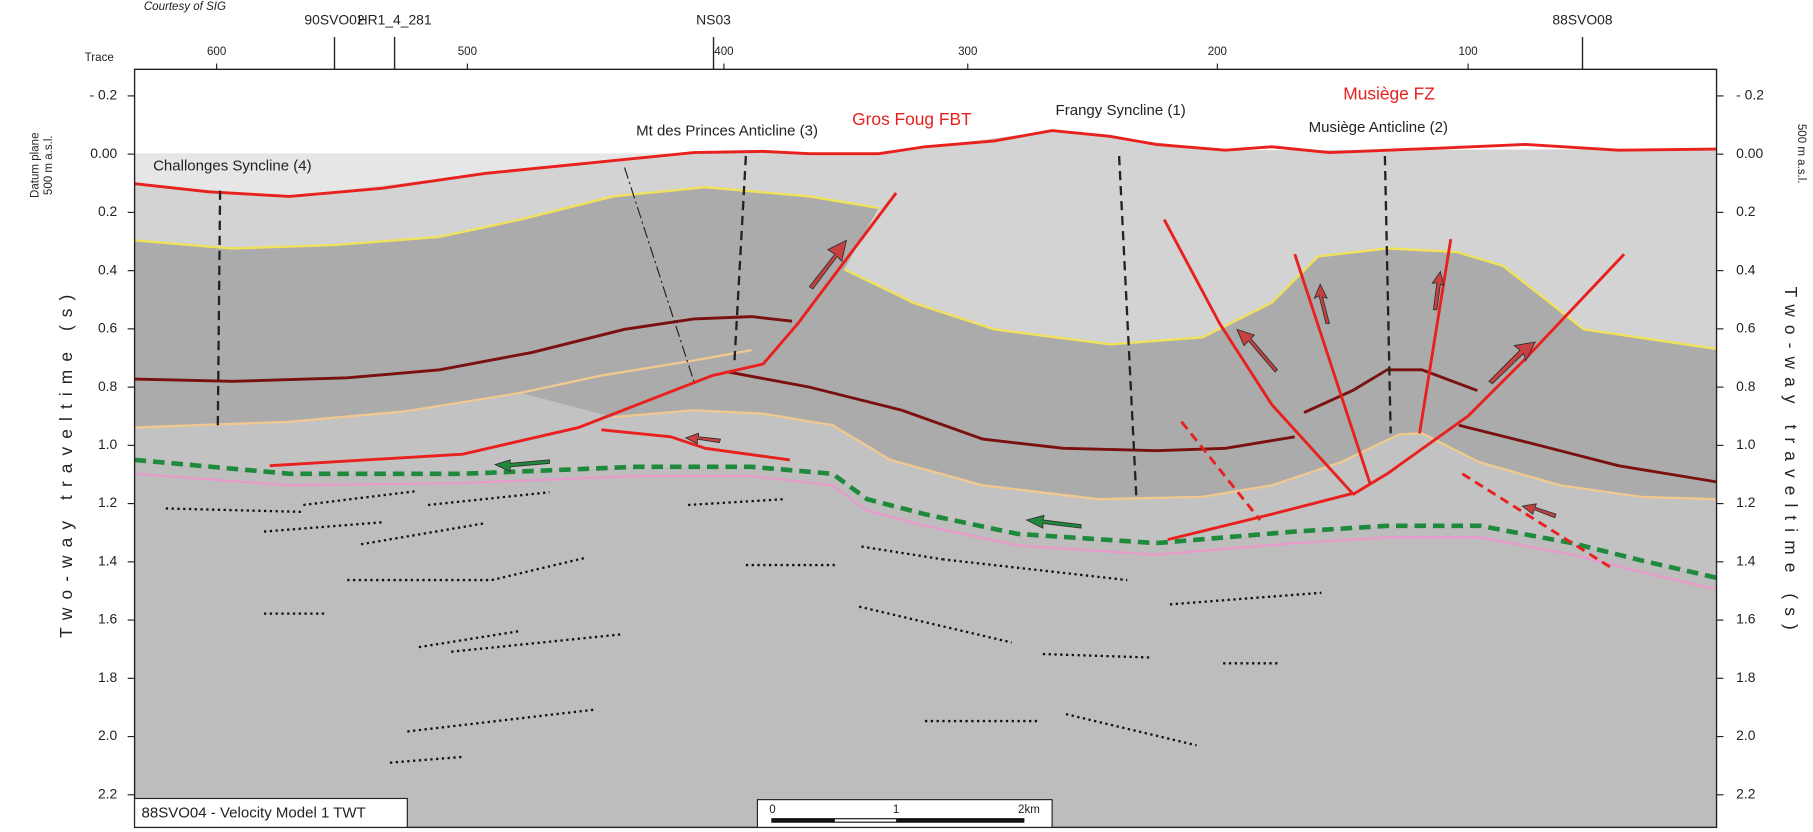  Describe the element at coordinates (103, 153) in the screenshot. I see `y-tick-label: 0.00` at that location.